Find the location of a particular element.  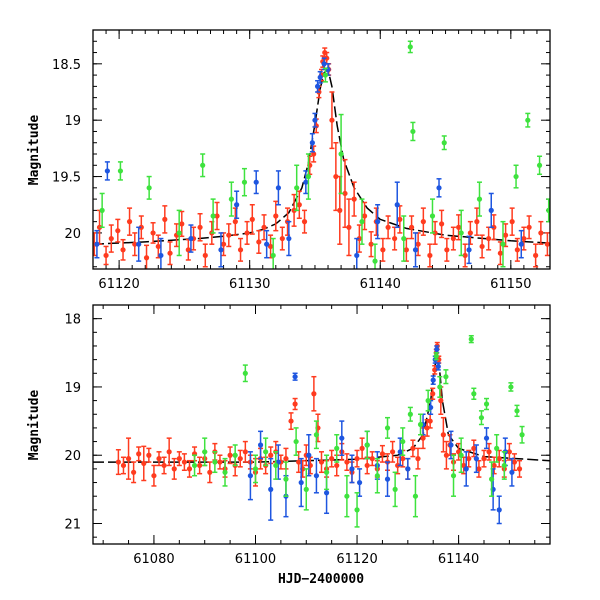

y-tick-label: 19.5 is located at coordinates (66, 178).